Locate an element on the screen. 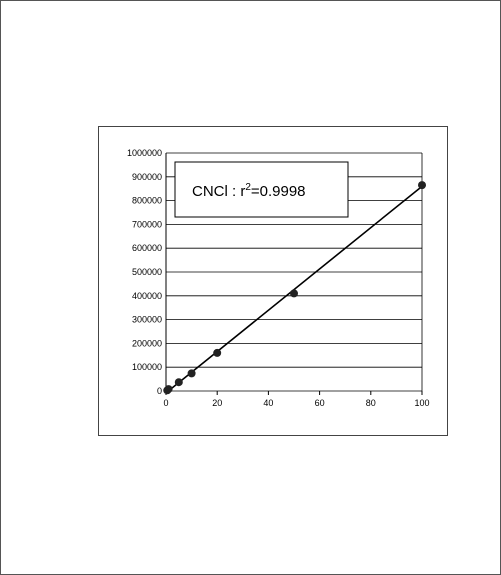 The height and width of the screenshot is (575, 501). x-axis-ticks is located at coordinates (294, 393).